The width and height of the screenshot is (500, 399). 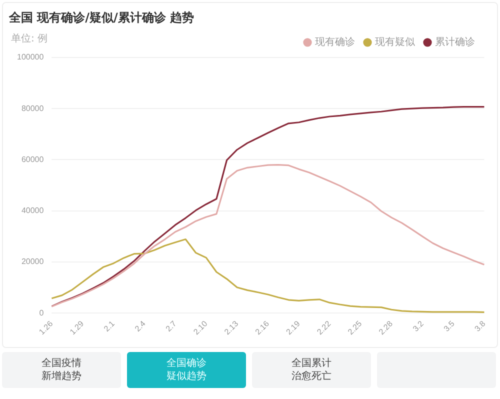 What do you see at coordinates (311, 370) in the screenshot?
I see `tab-button: 全国累计治愈死亡` at bounding box center [311, 370].